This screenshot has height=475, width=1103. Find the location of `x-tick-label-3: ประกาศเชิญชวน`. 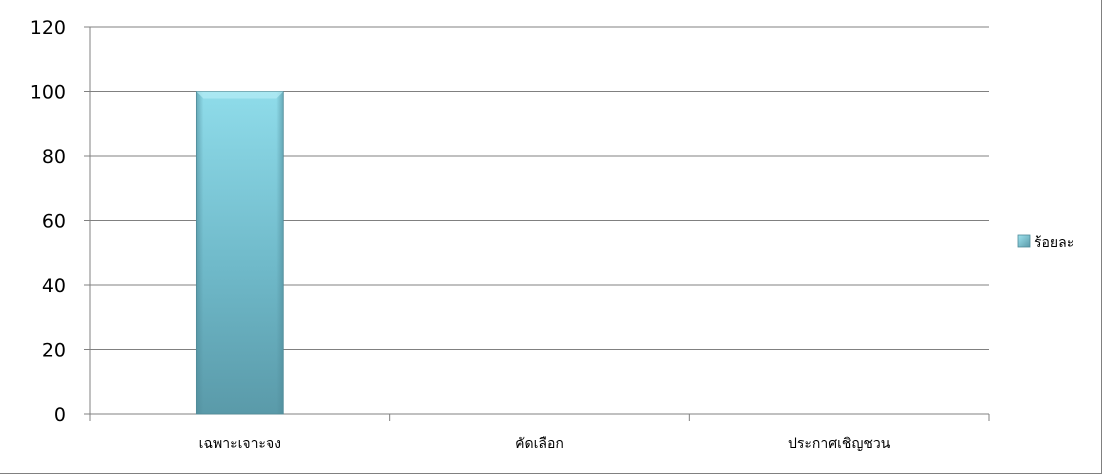

x-tick-label-3: ประกาศเชิญชวน is located at coordinates (839, 444).